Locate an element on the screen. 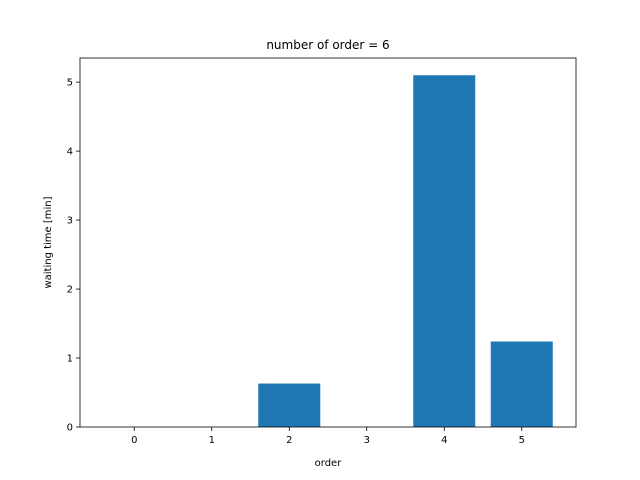 This screenshot has width=640, height=480. y-axis-ticks: 0 1 2 3 4 5 is located at coordinates (73, 256).